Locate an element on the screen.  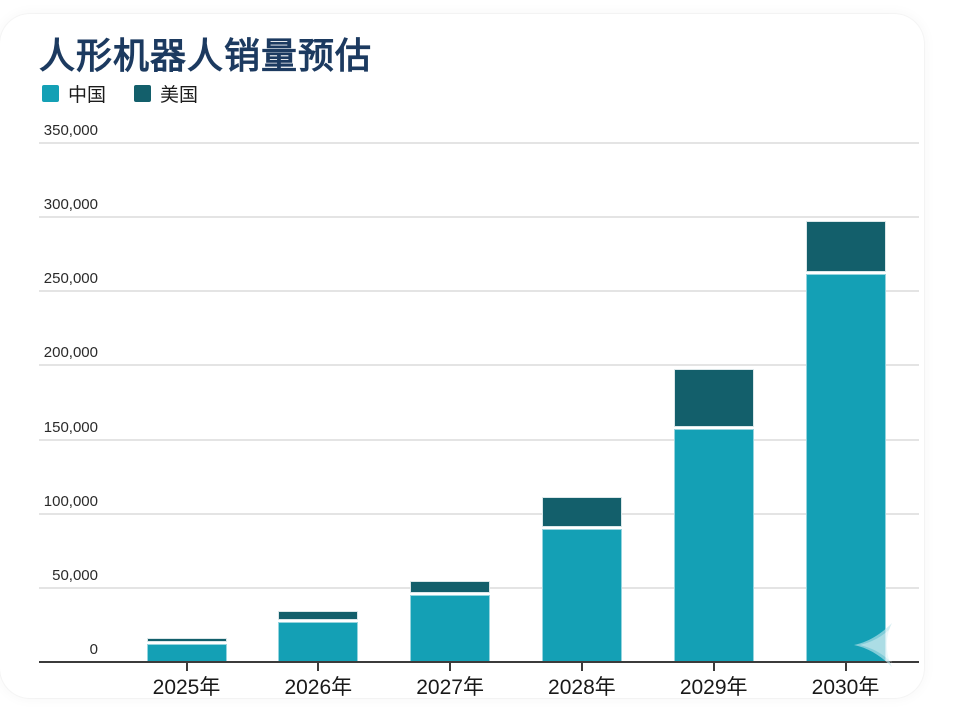
legend-swatch-china-icon is located at coordinates (50, 93).